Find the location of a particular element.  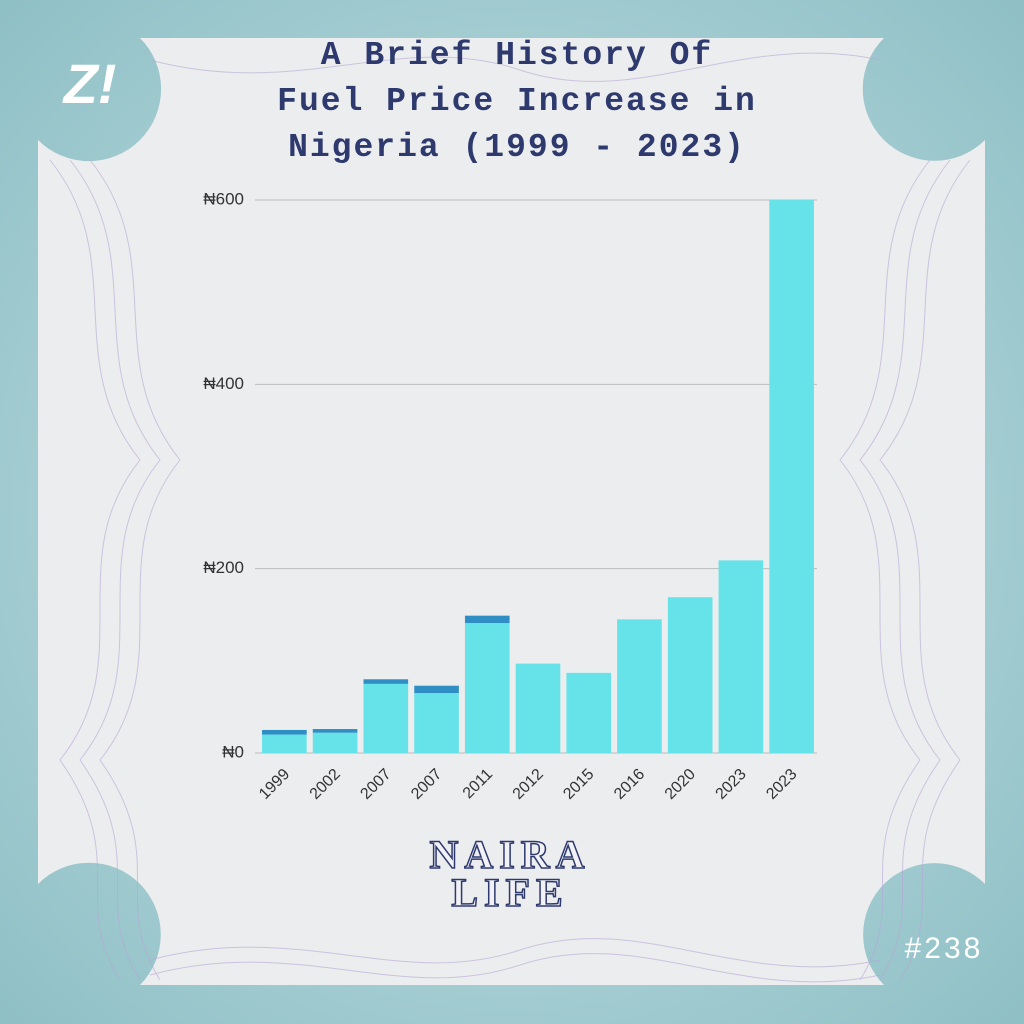

logo: Z! is located at coordinates (89, 83).